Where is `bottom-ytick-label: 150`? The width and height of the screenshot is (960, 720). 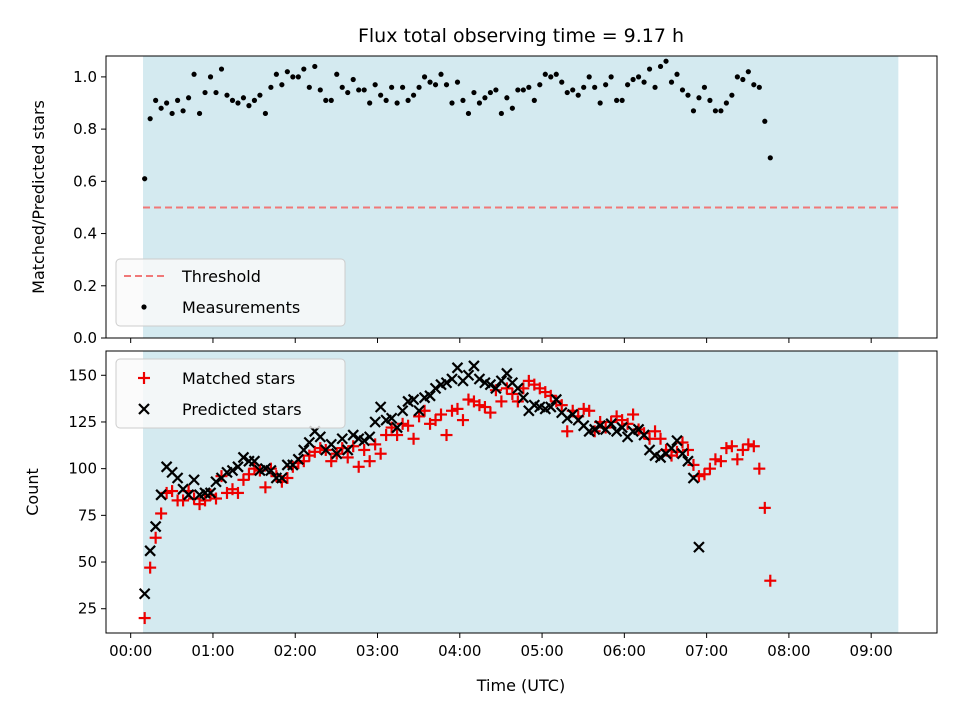
bottom-ytick-label: 150 is located at coordinates (82, 375).